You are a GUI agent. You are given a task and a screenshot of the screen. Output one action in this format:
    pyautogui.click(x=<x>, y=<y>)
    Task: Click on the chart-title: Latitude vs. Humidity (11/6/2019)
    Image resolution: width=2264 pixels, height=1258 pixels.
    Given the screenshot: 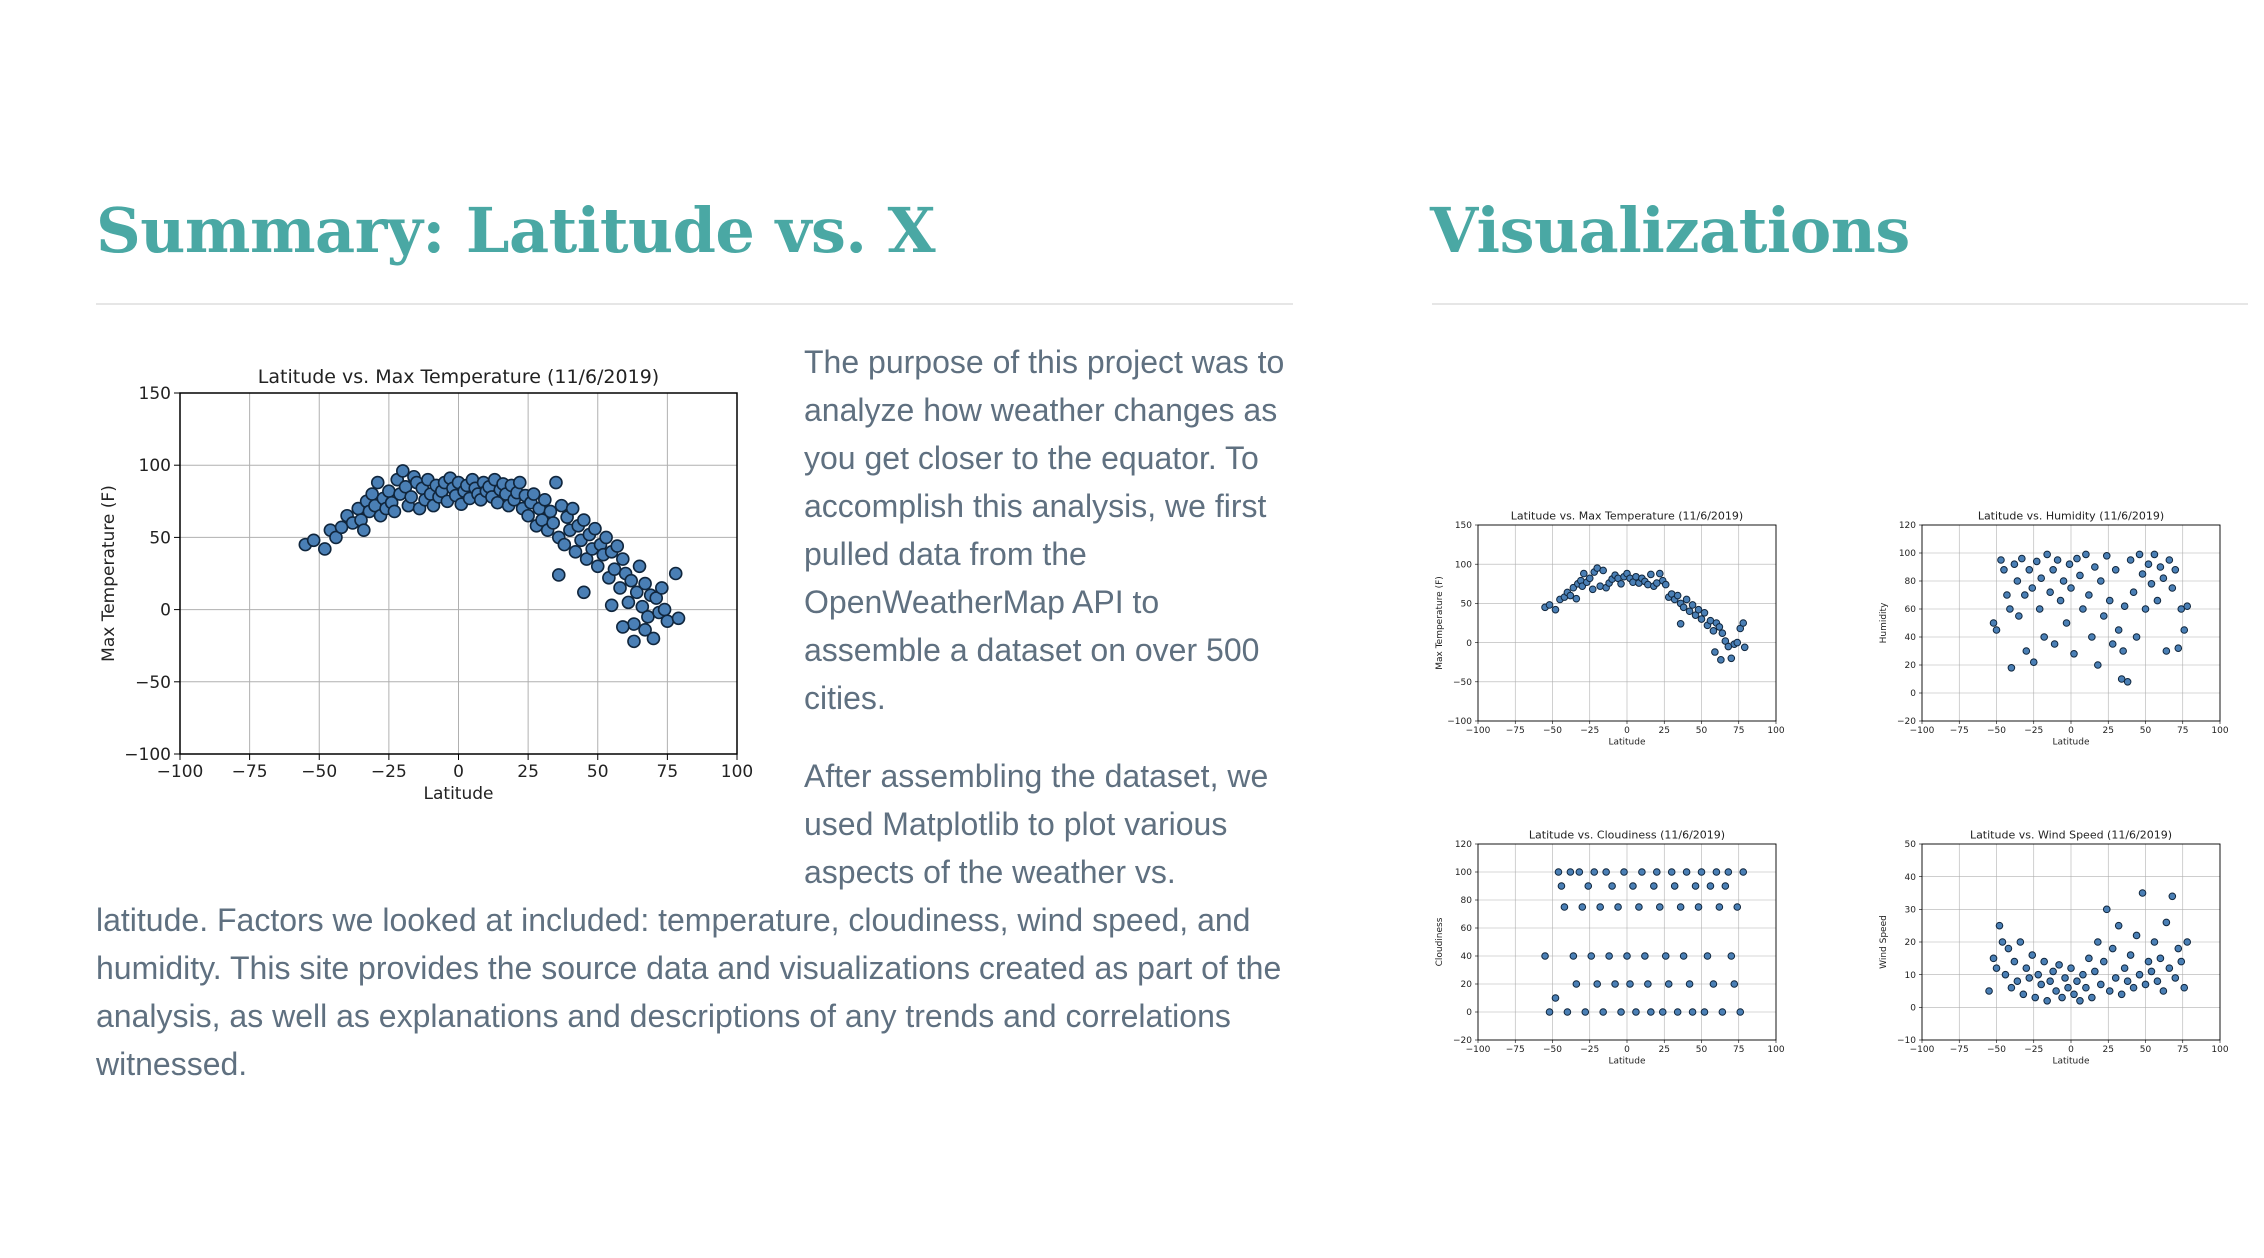 What is the action you would take?
    pyautogui.click(x=2071, y=516)
    